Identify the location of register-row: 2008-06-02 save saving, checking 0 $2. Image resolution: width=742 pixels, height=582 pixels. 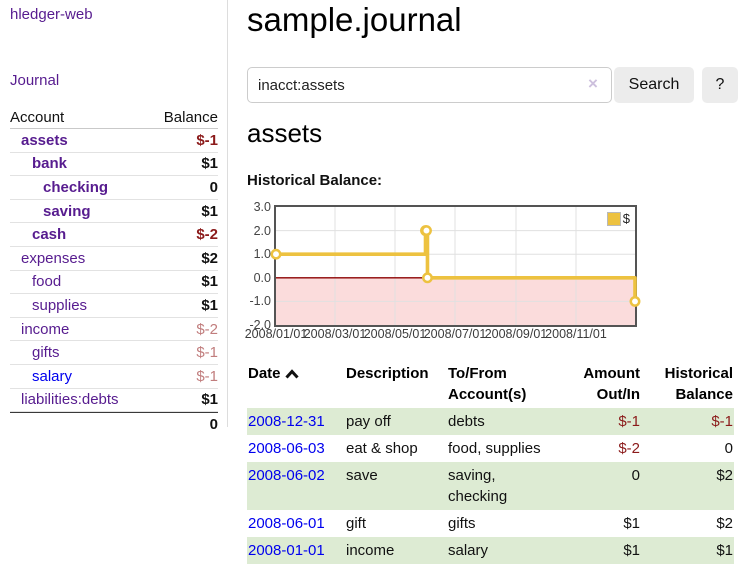
(490, 486).